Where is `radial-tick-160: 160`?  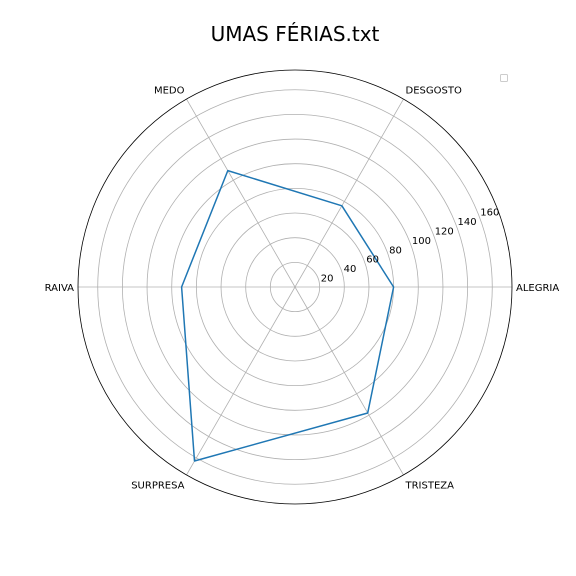 radial-tick-160: 160 is located at coordinates (489, 213).